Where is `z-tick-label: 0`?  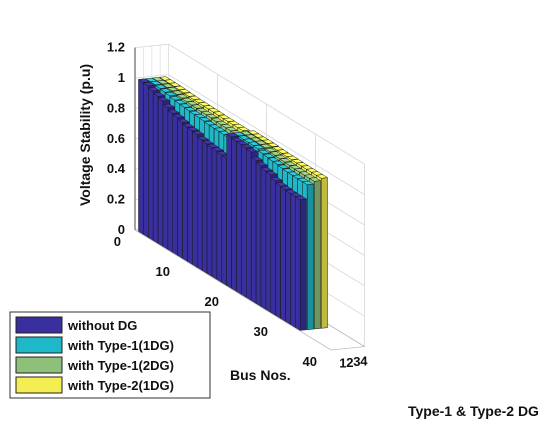
z-tick-label: 0 is located at coordinates (121, 229).